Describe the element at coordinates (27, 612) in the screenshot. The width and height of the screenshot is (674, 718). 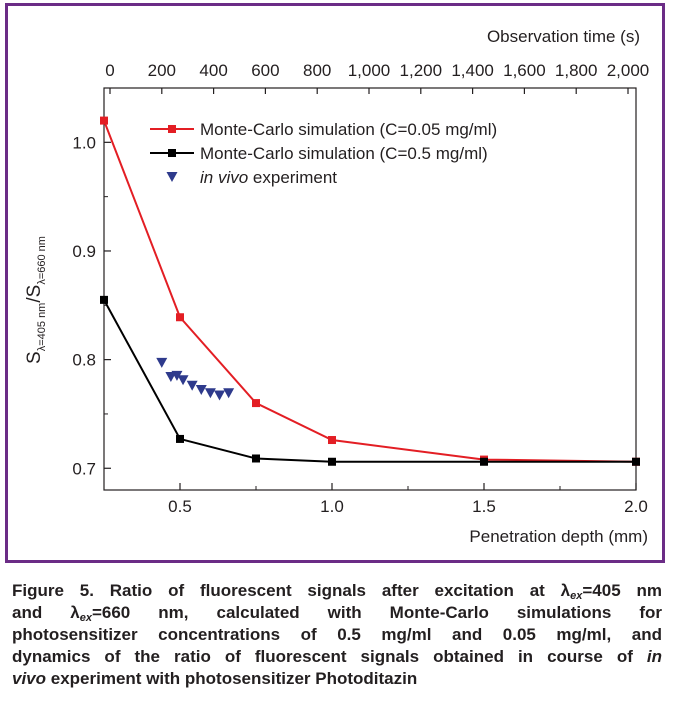
I see `caption-and: and` at that location.